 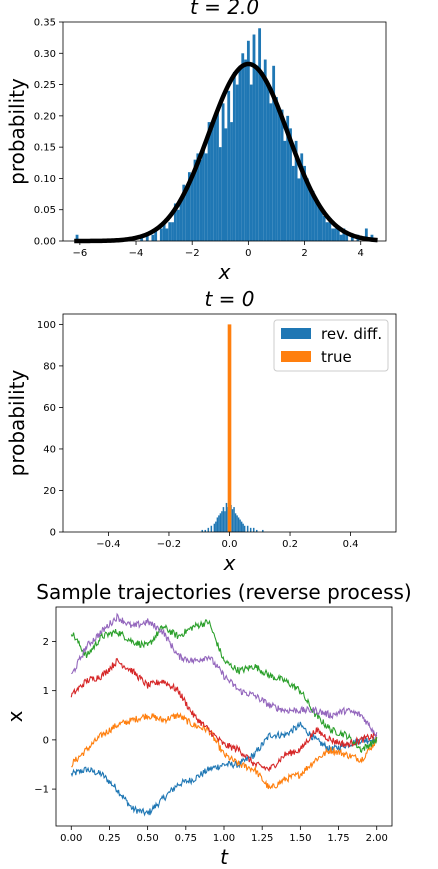 What do you see at coordinates (262, 838) in the screenshot?
I see `x-tick-label: 1.25` at bounding box center [262, 838].